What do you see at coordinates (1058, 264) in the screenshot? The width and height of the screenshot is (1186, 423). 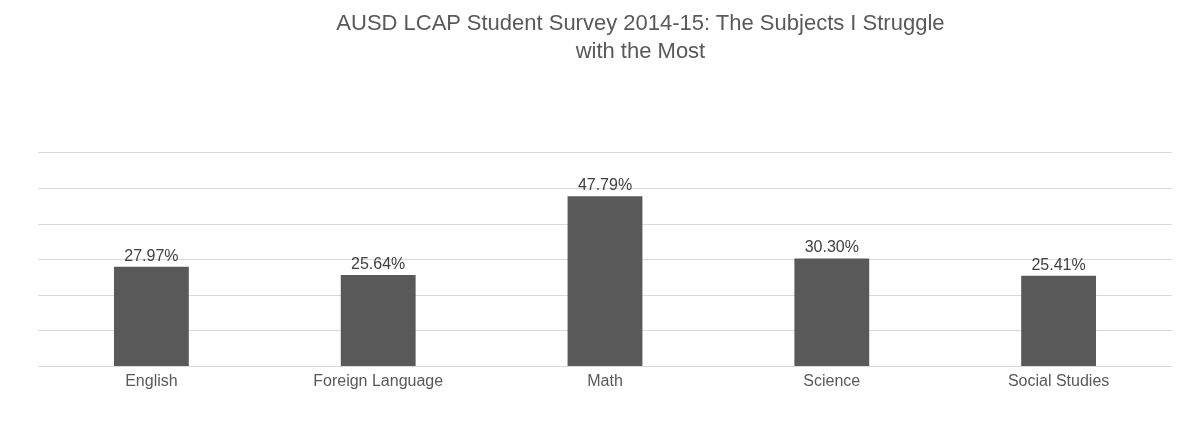 I see `data-label: 25.41%` at bounding box center [1058, 264].